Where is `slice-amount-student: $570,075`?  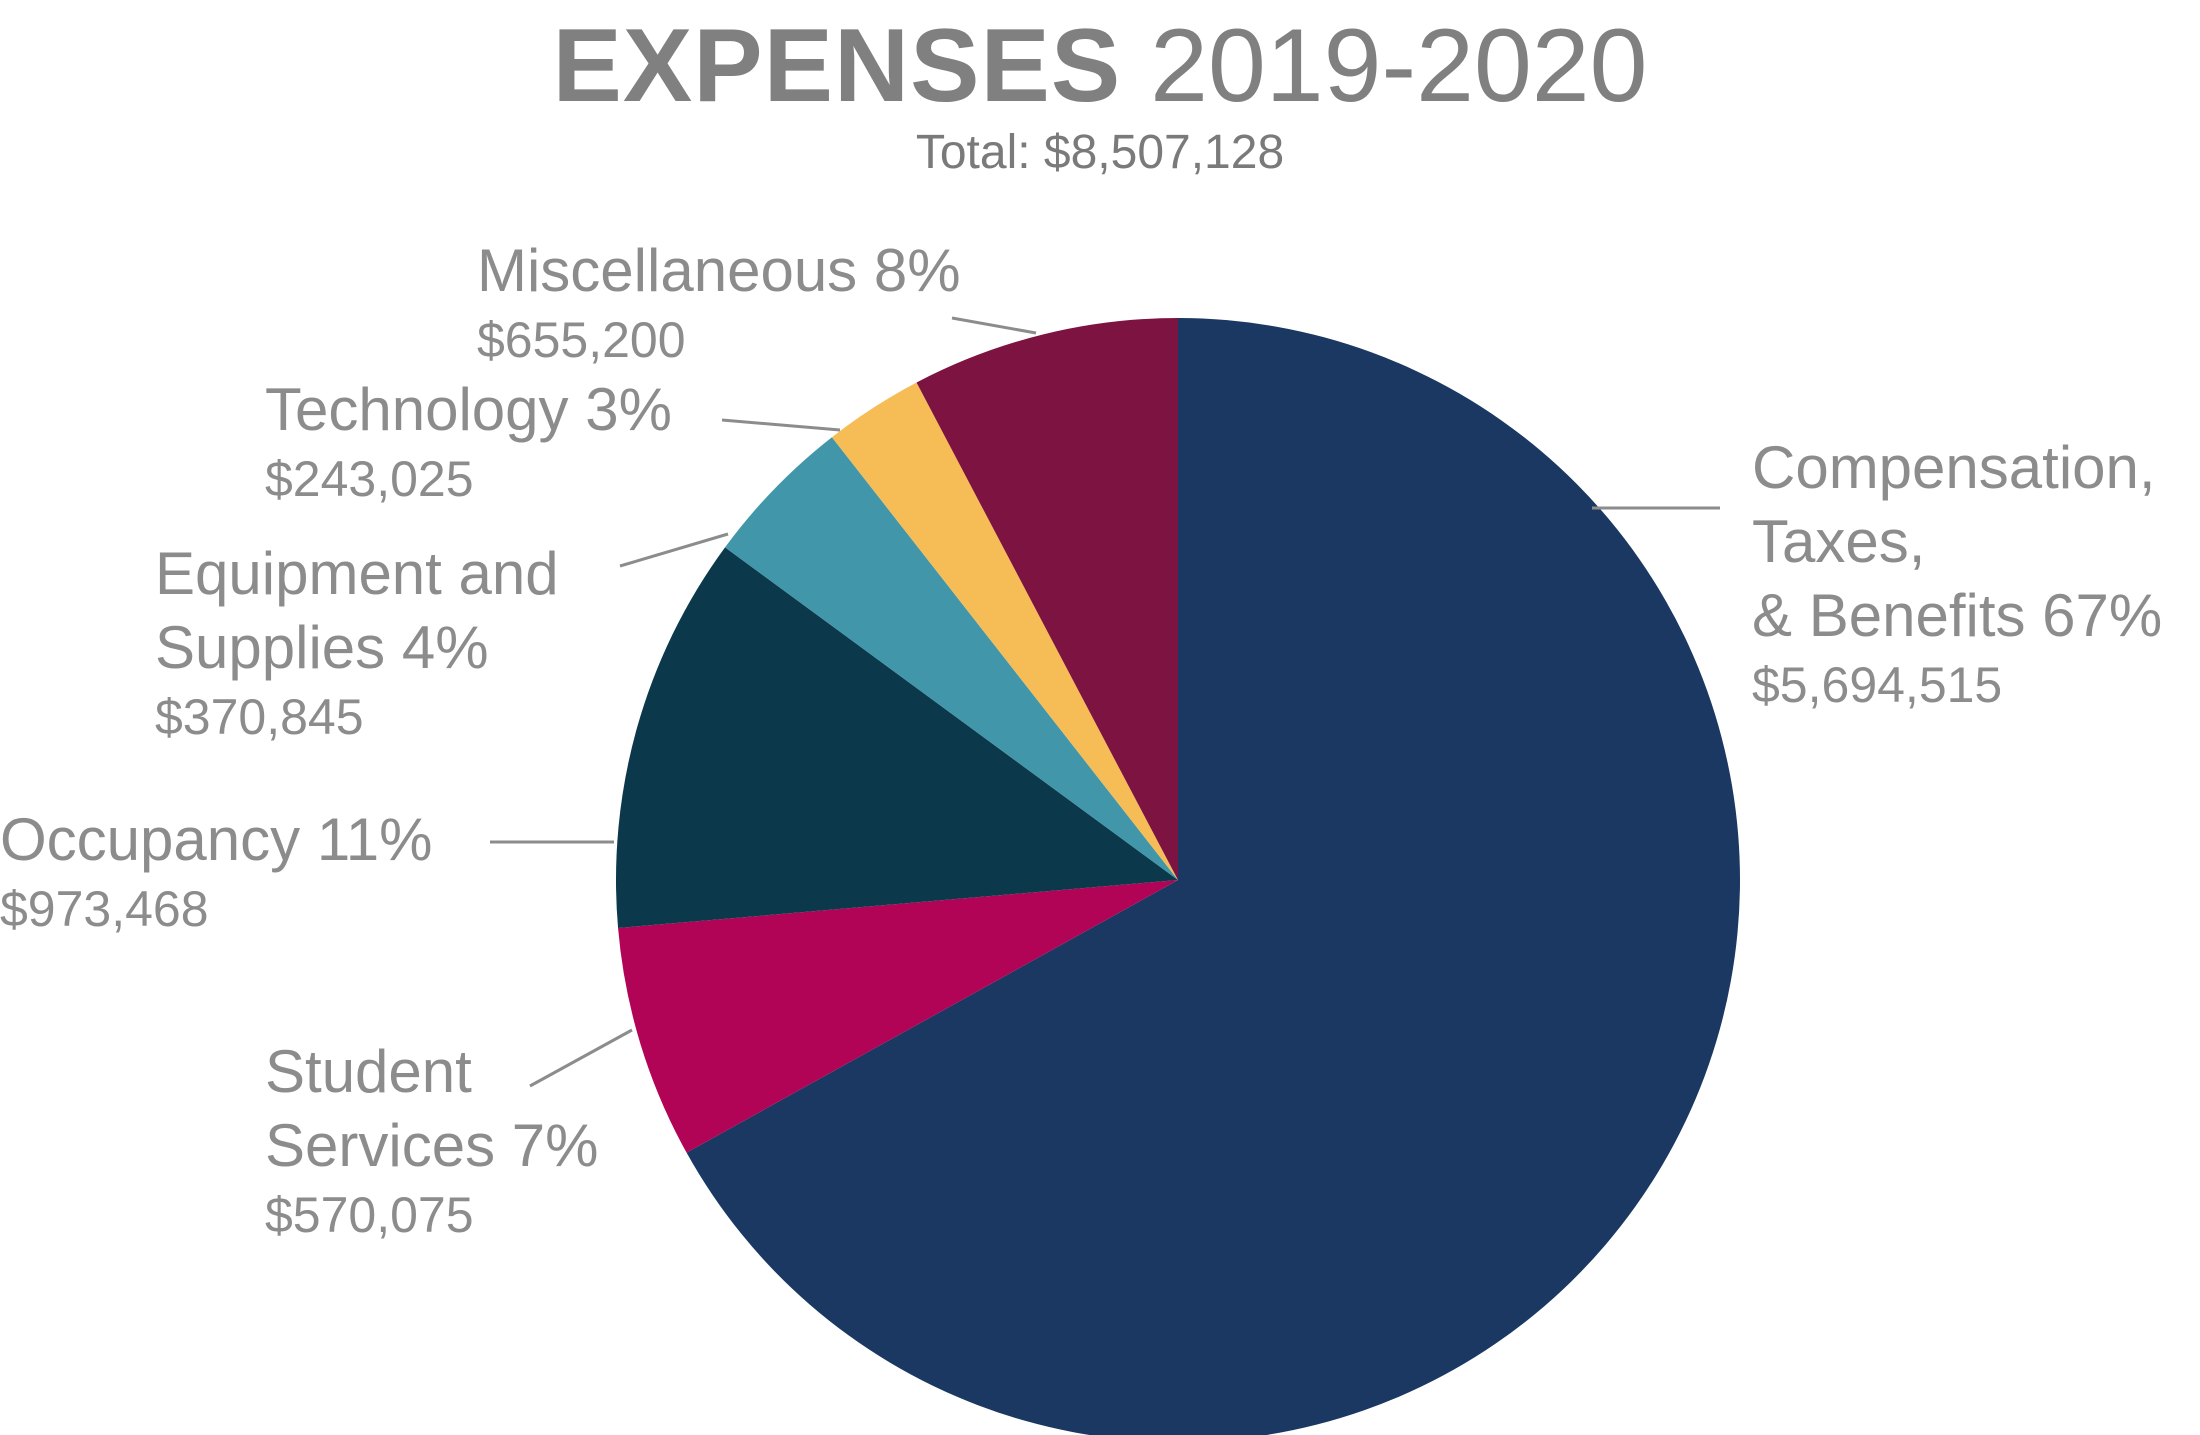
slice-amount-student: $570,075 is located at coordinates (369, 1215).